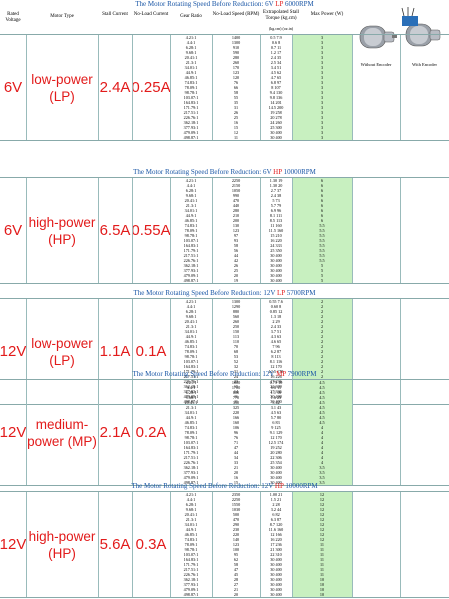 Image resolution: width=449 pixels, height=599 pixels. What do you see at coordinates (261, 316) in the screenshot?
I see `table-row: 9.68:1 560 1.3 18 2` at bounding box center [261, 316].